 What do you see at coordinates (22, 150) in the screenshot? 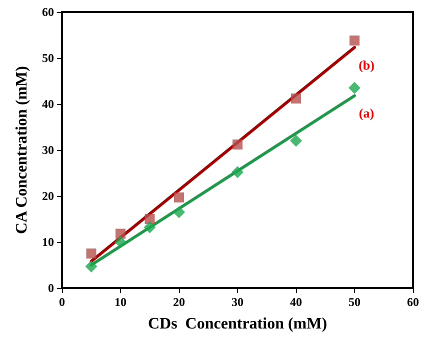
I see `y-axis-title: CA Concentration (mM)` at bounding box center [22, 150].